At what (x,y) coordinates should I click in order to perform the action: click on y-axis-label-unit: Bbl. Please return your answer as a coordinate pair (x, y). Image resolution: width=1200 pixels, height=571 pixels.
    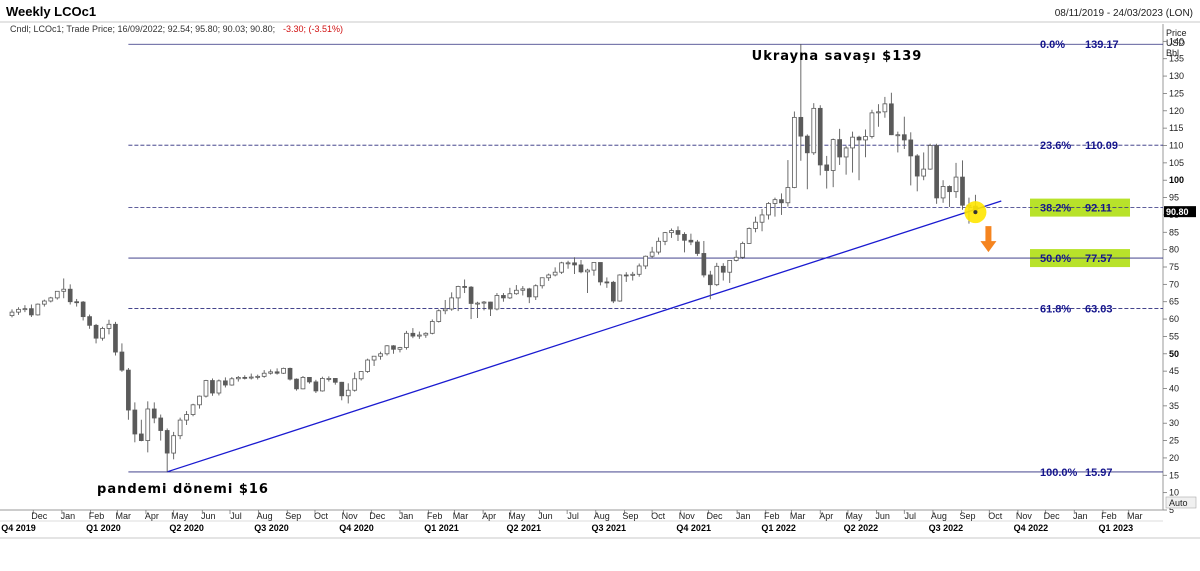
    Looking at the image, I should click on (1172, 53).